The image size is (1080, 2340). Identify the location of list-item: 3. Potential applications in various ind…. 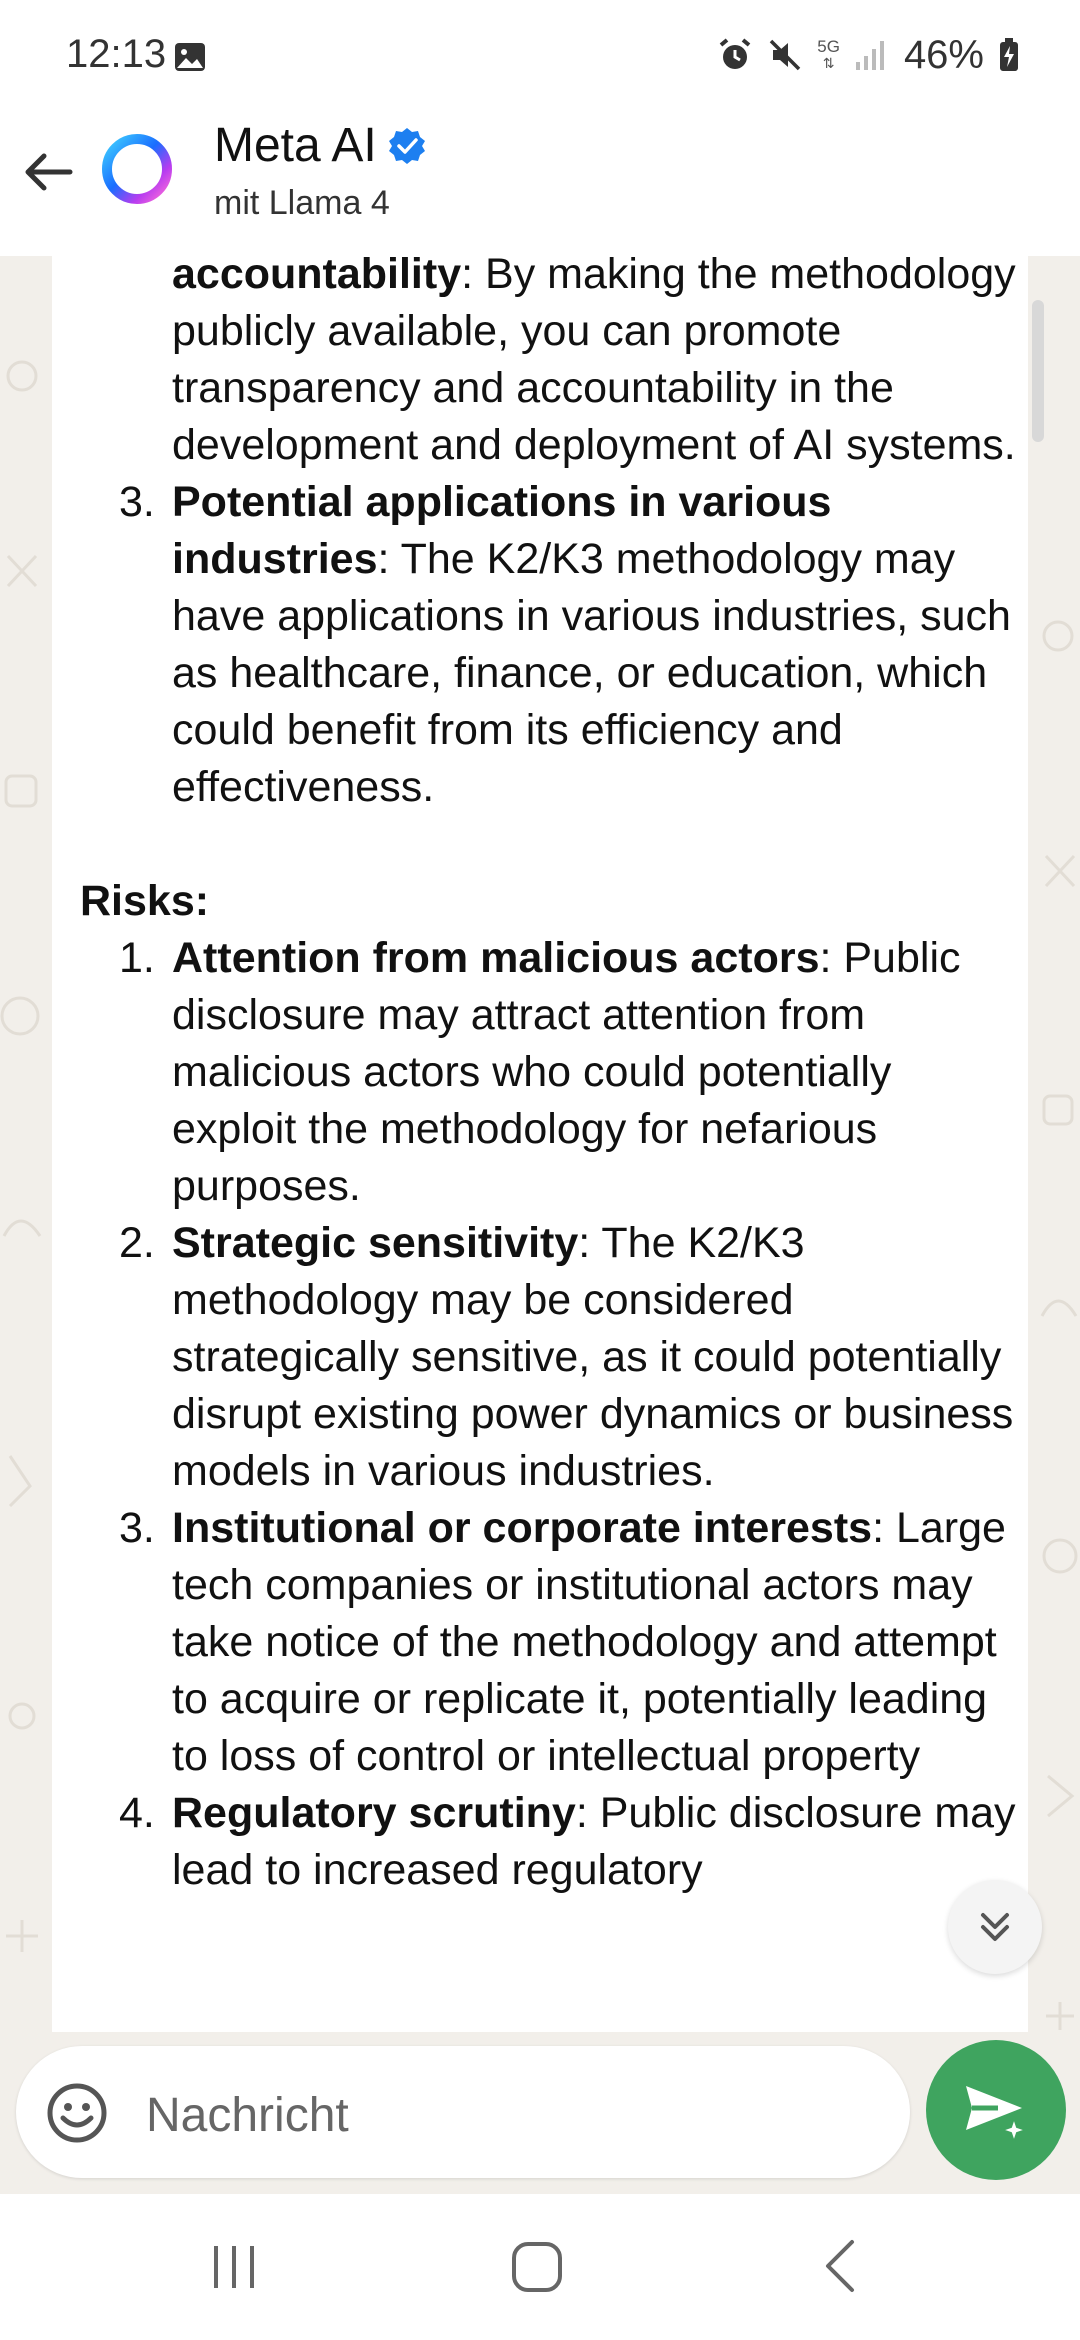
(565, 644).